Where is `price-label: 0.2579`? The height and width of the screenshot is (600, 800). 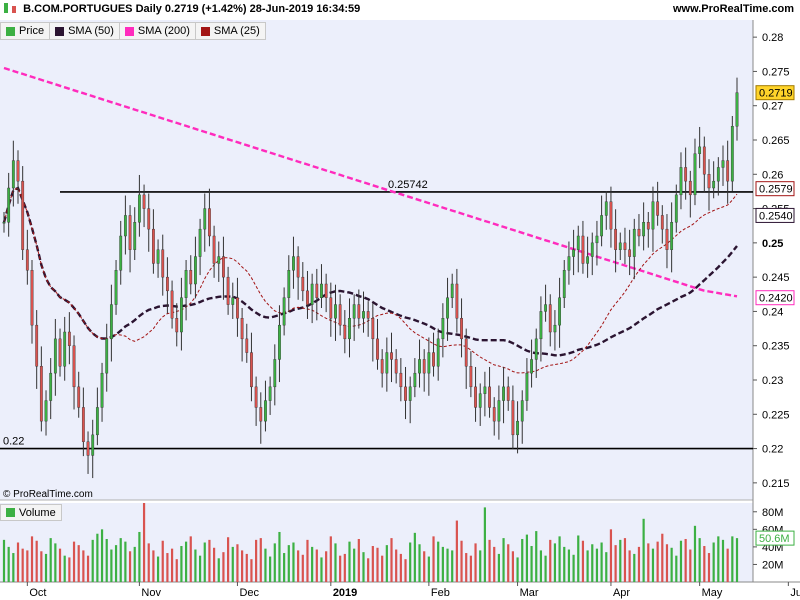 price-label: 0.2579 is located at coordinates (776, 190).